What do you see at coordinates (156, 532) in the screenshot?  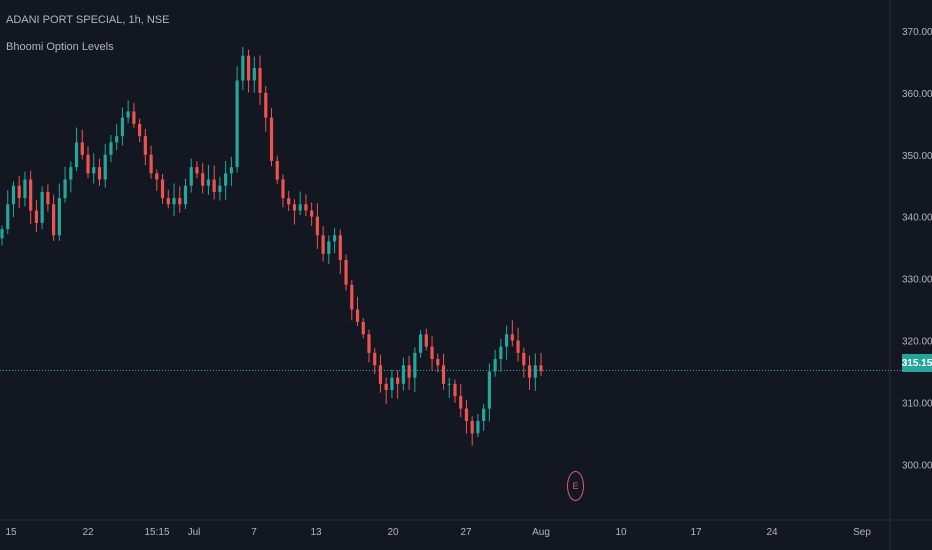 I see `x-tick-label: 15:15` at bounding box center [156, 532].